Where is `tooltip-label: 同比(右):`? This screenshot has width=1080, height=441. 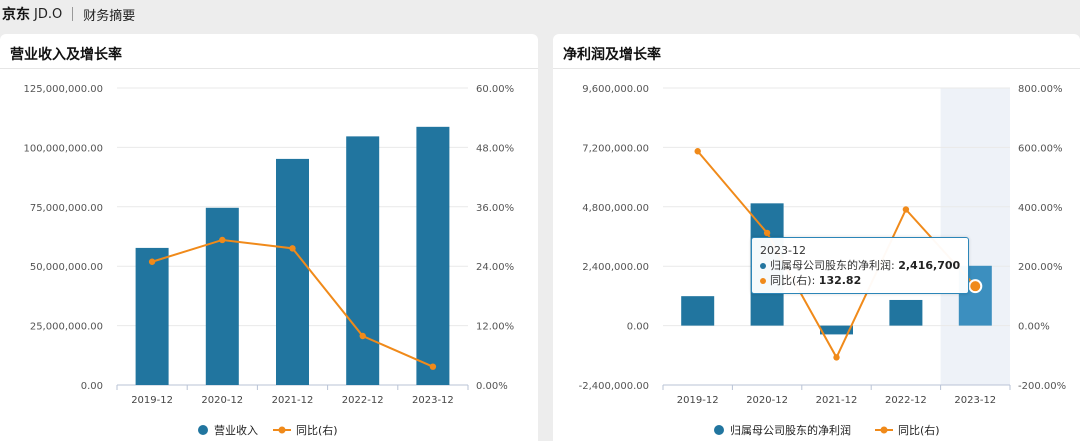
tooltip-label: 同比(右): is located at coordinates (793, 280).